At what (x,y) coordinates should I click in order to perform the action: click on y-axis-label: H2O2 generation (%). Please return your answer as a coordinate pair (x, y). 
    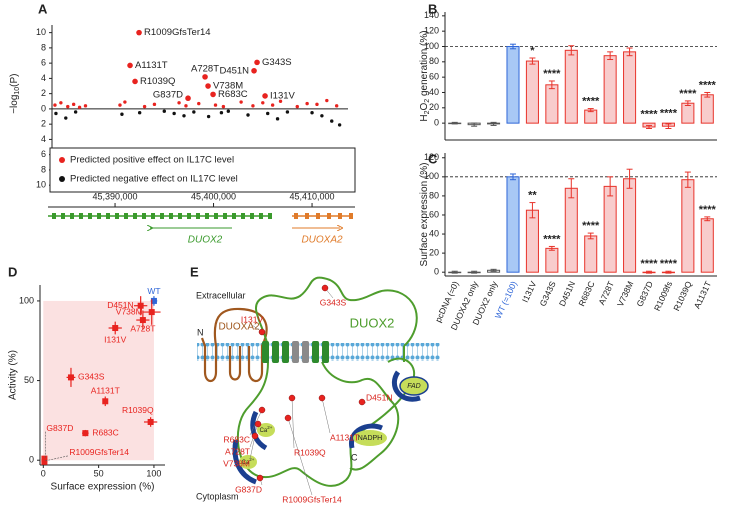
    Looking at the image, I should click on (425, 75).